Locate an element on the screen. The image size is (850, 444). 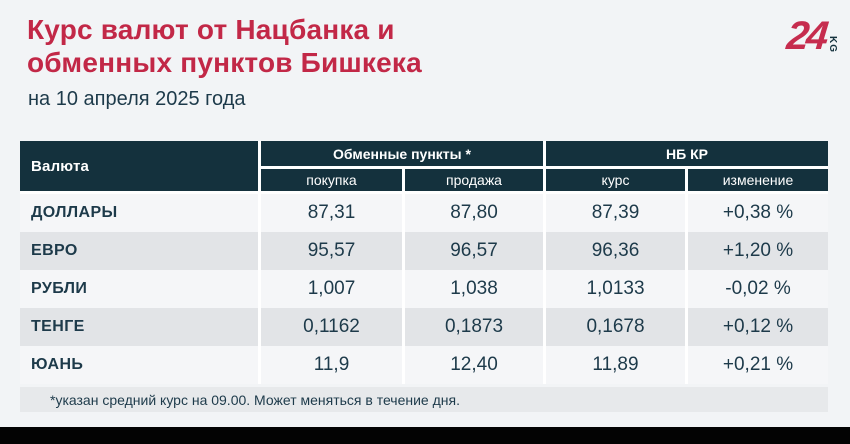
sell-cell: 87,80 is located at coordinates (474, 213).